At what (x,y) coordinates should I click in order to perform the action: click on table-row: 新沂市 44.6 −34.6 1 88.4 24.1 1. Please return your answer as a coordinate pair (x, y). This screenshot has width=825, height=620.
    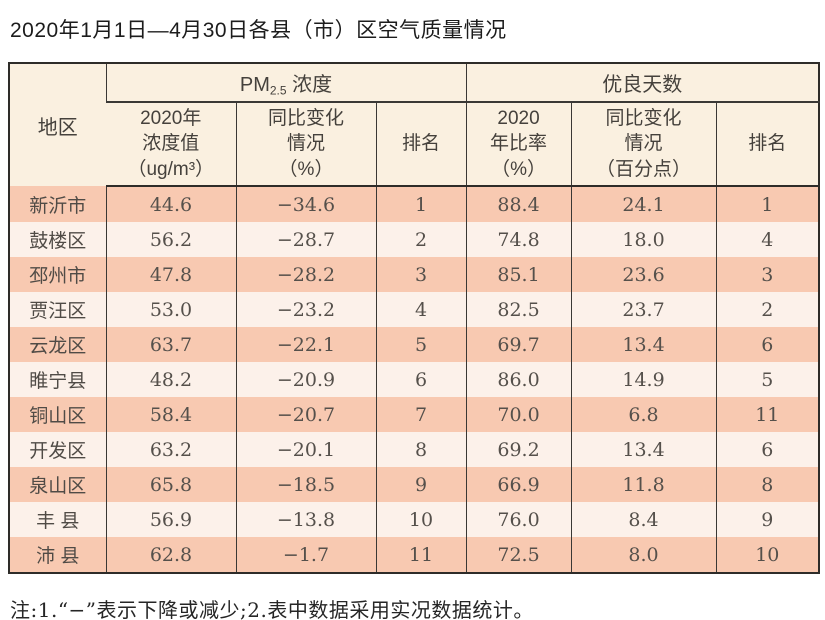
    Looking at the image, I should click on (414, 204).